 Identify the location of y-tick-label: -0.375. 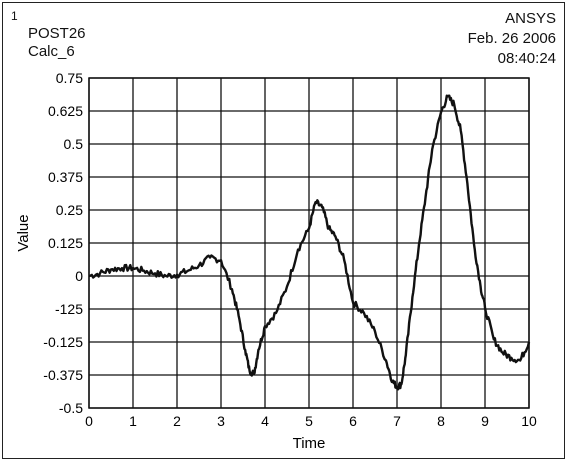
(63, 375).